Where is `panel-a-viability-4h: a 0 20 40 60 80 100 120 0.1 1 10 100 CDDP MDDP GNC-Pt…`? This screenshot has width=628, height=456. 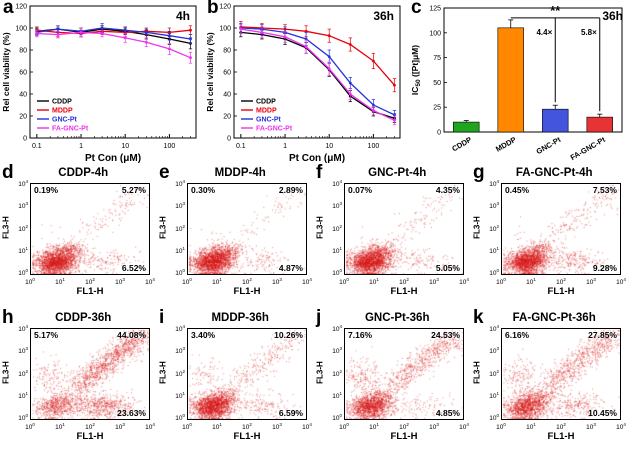
panel-a-viability-4h: a 0 20 40 60 80 100 120 0.1 1 10 100 CDDP MDDP GNC-Pt… is located at coordinates (102, 83).